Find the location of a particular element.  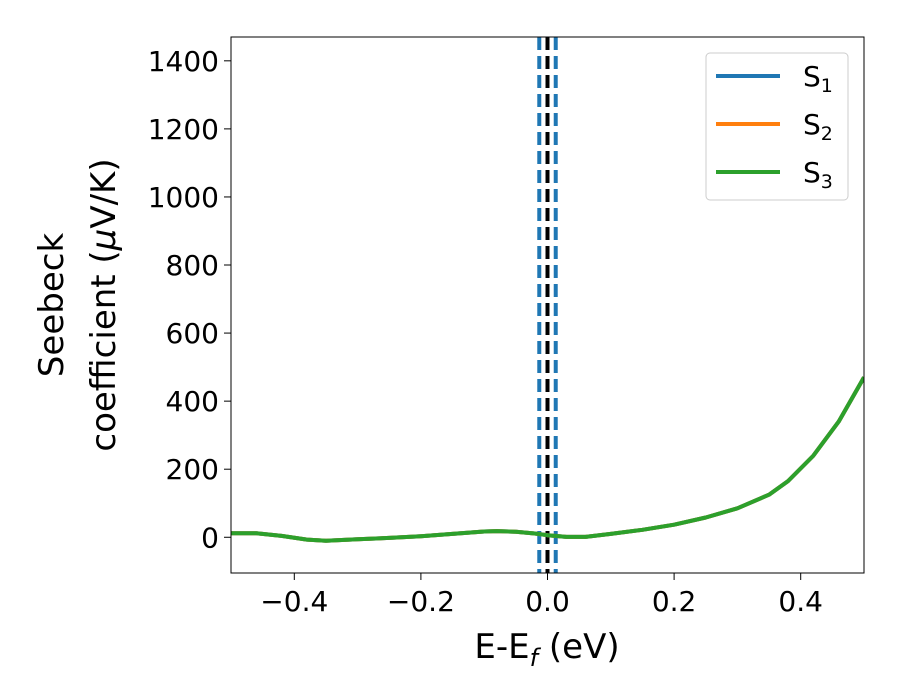

x-axis-ticks: −0.4 −0.2 0.0 0.2 0.4 is located at coordinates (541, 595).